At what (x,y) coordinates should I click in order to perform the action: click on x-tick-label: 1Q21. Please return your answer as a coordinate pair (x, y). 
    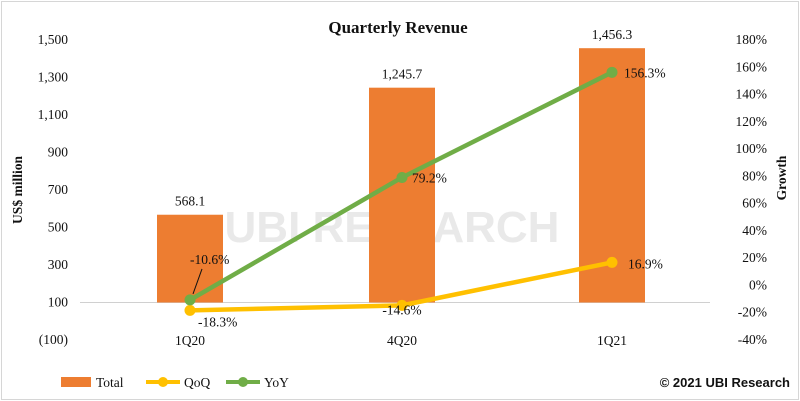
    Looking at the image, I should click on (612, 340).